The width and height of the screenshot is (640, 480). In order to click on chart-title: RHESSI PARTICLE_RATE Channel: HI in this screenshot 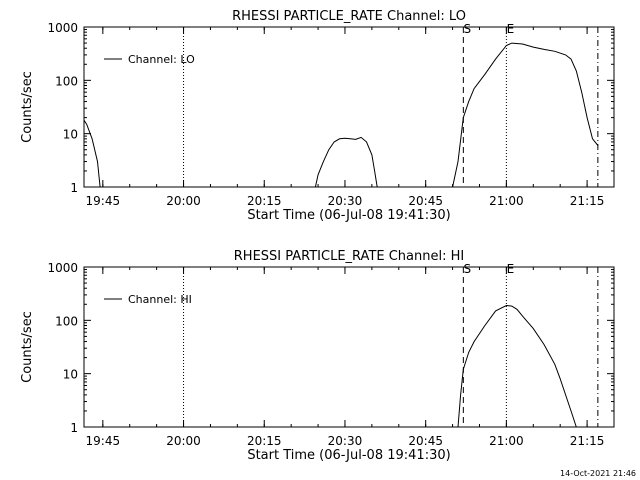, I will do `click(349, 256)`.